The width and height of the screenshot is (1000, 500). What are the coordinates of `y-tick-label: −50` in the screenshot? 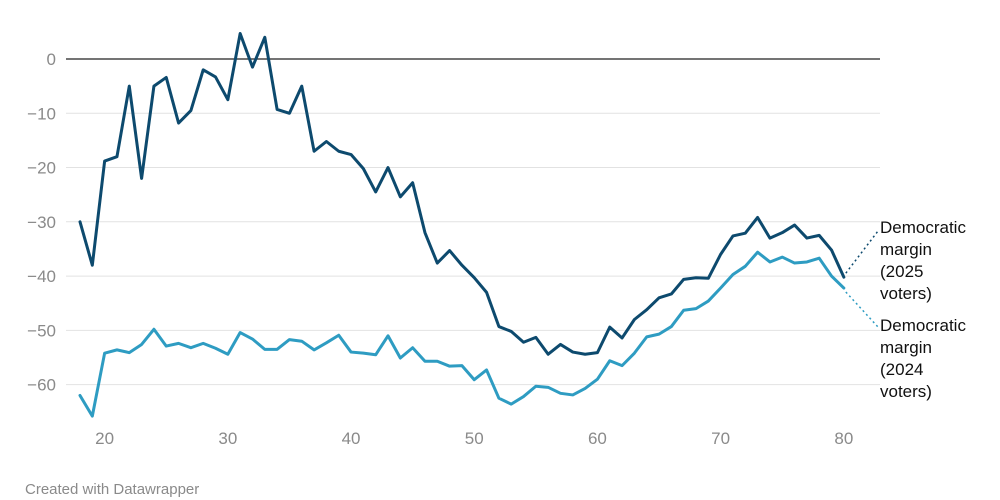 It's located at (41, 330).